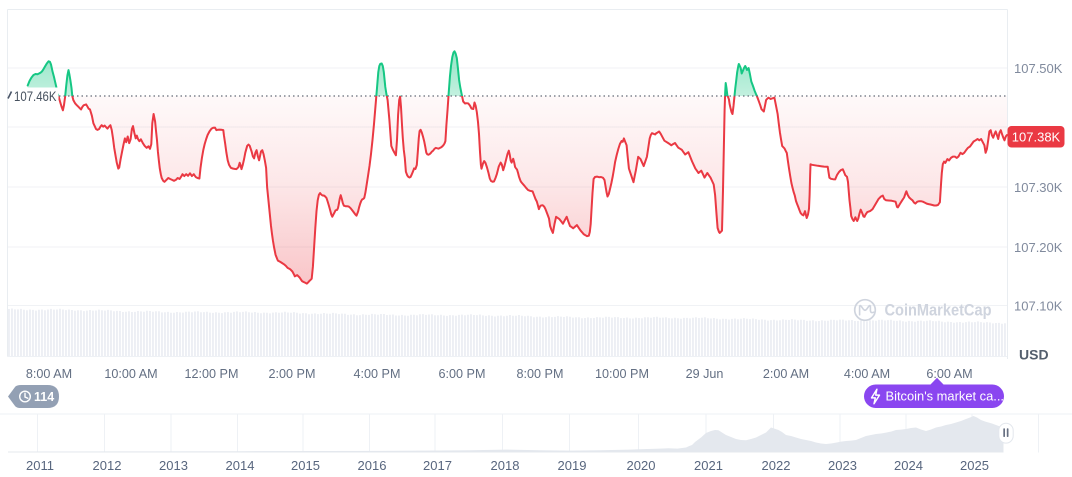 The height and width of the screenshot is (477, 1072). What do you see at coordinates (938, 311) in the screenshot?
I see `svg-text: CoinMarketCap` at bounding box center [938, 311].